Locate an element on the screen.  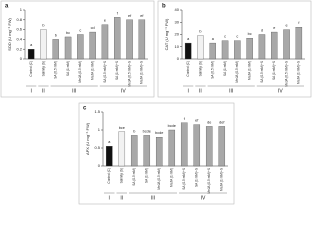
panel-label: b is located at coordinates (164, 7).